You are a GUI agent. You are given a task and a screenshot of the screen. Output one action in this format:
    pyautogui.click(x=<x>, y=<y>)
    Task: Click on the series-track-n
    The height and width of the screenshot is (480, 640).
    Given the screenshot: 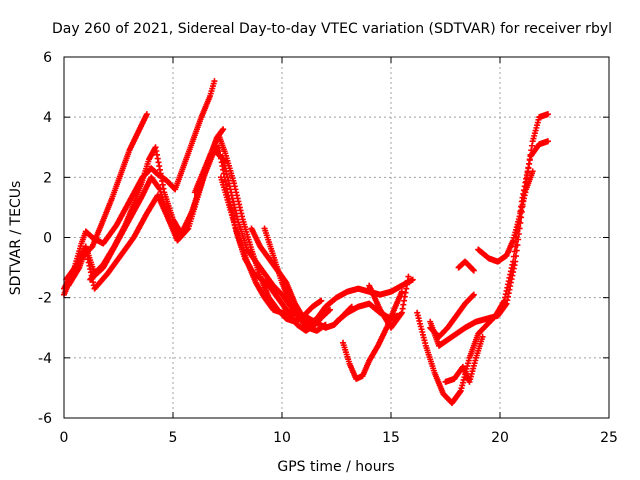 What is the action you would take?
    pyautogui.click(x=489, y=230)
    